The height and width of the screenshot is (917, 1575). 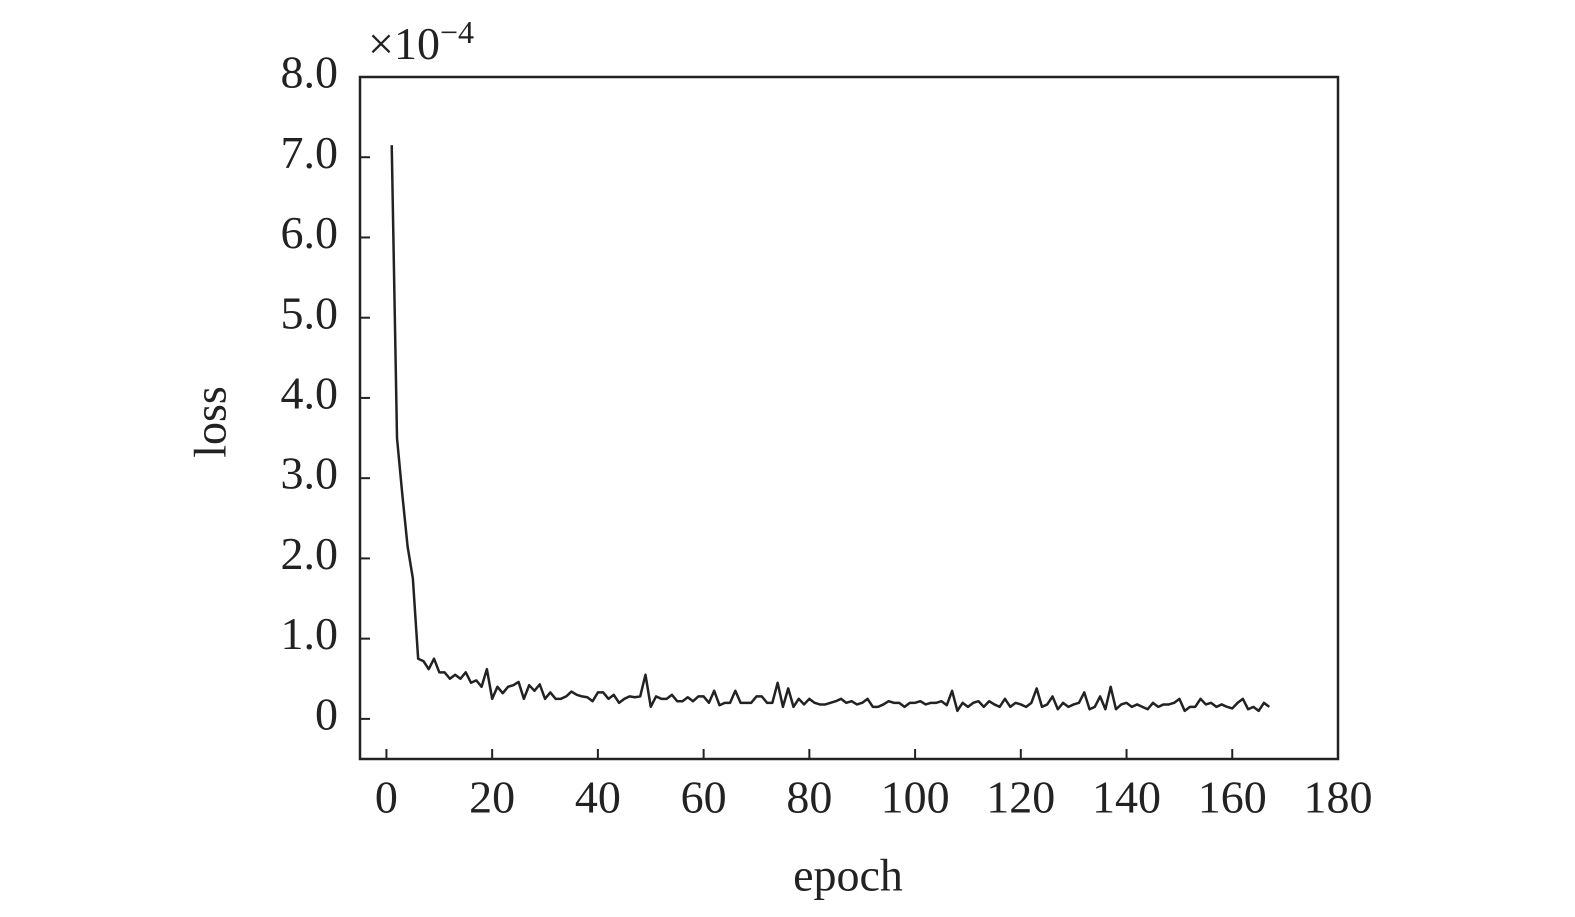 I want to click on y-tick-label: 1.0, so click(x=310, y=633).